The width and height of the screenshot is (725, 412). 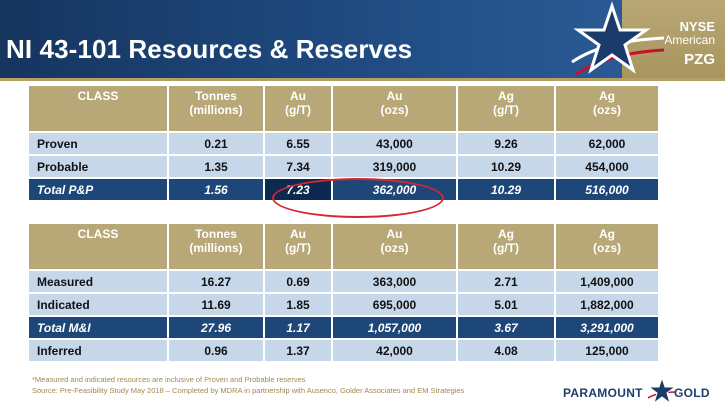 I want to click on table-cell: 62,000, so click(x=607, y=143).